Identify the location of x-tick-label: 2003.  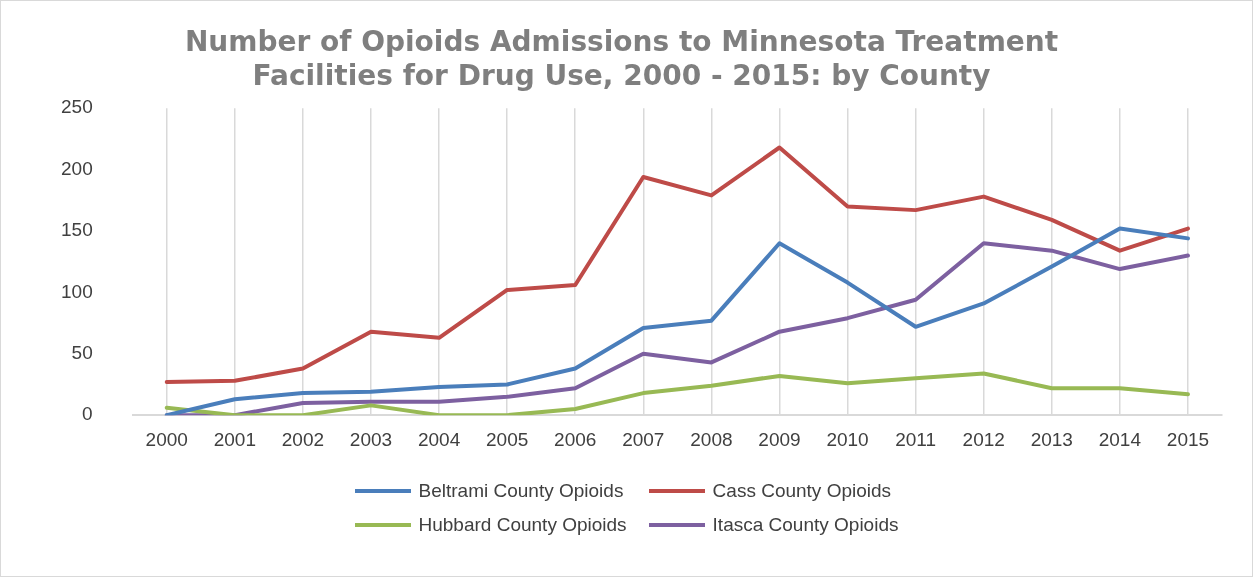
(371, 439).